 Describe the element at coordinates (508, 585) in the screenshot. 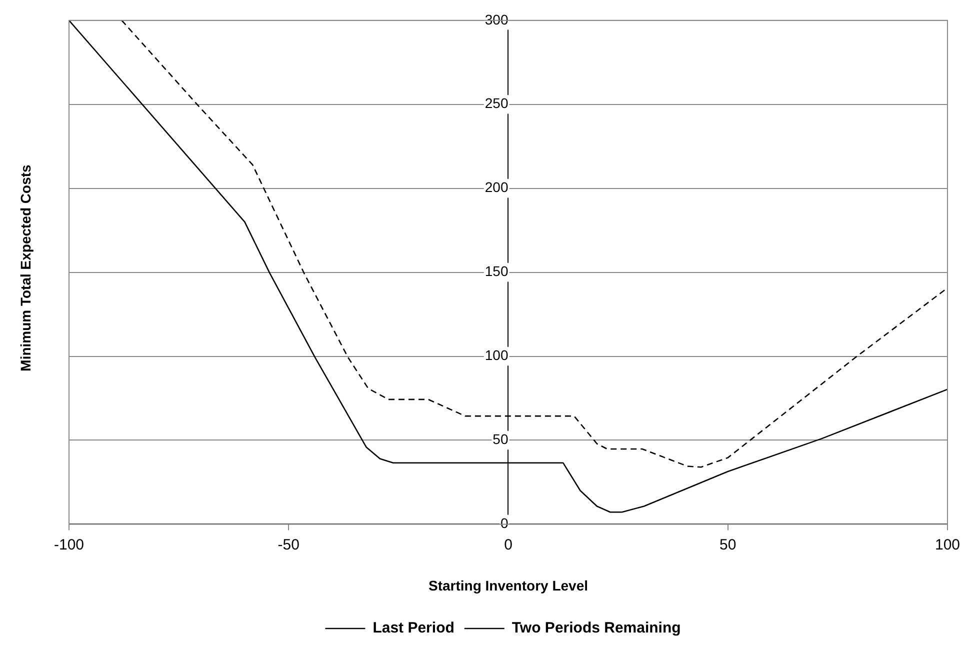

I see `x-axis-title: Starting Inventory Level` at that location.